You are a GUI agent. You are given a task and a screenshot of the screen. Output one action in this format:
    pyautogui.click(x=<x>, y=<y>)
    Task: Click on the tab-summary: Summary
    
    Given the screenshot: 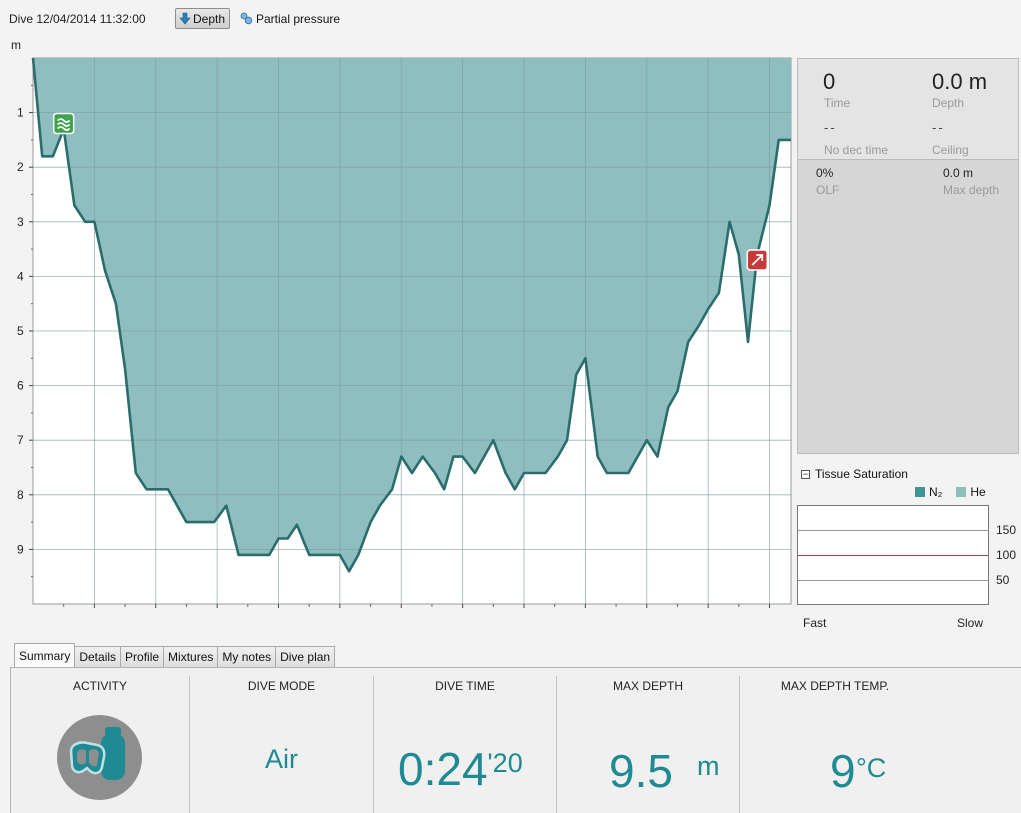 What is the action you would take?
    pyautogui.click(x=45, y=655)
    